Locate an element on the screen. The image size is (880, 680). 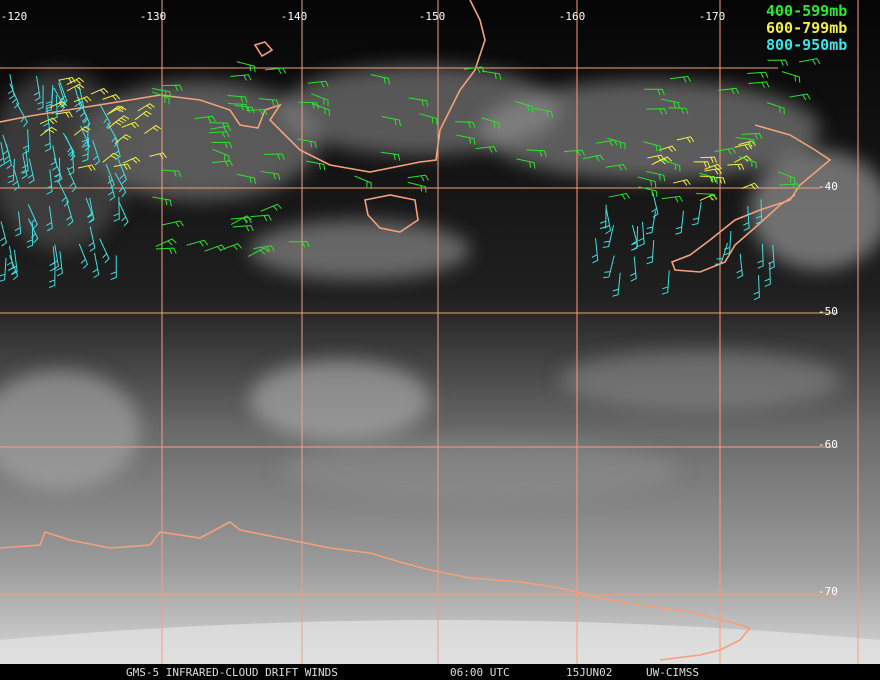
legend-entry: 600-799mb is located at coordinates (806, 28).